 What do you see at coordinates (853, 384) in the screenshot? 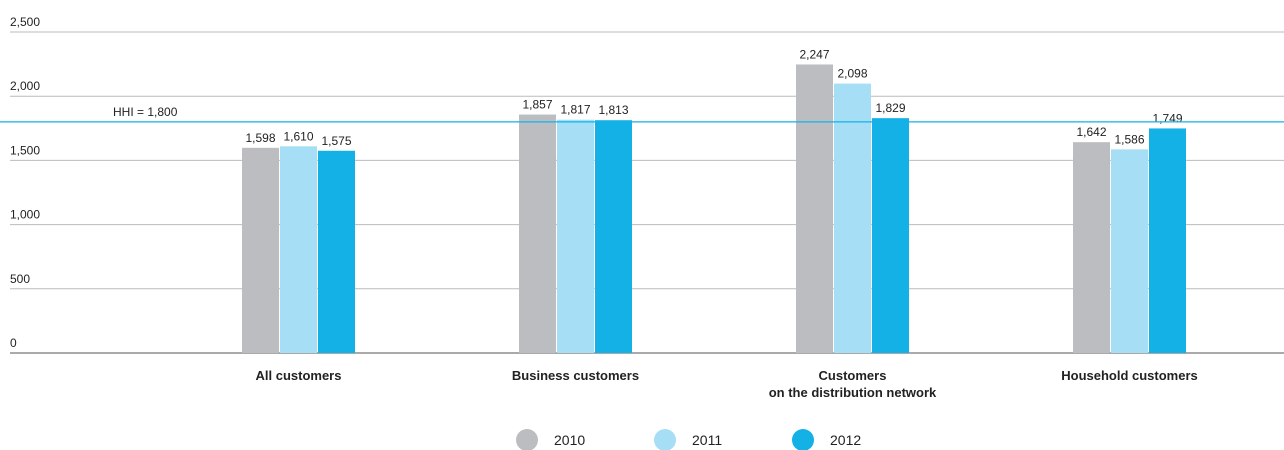
I see `x-tick-label: Customers on the distribution network` at bounding box center [853, 384].